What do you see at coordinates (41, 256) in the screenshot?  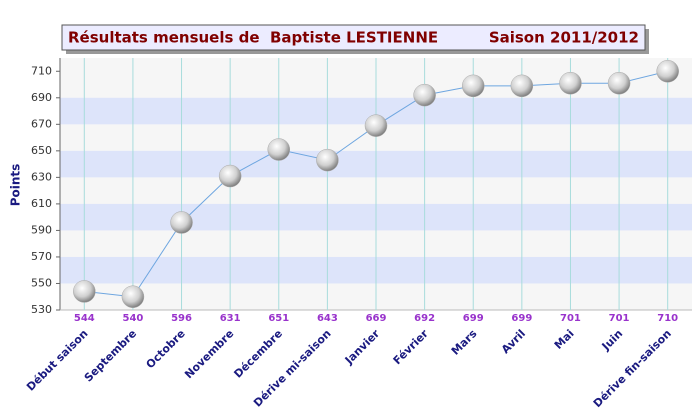 I see `y-tick-label: 570` at bounding box center [41, 256].